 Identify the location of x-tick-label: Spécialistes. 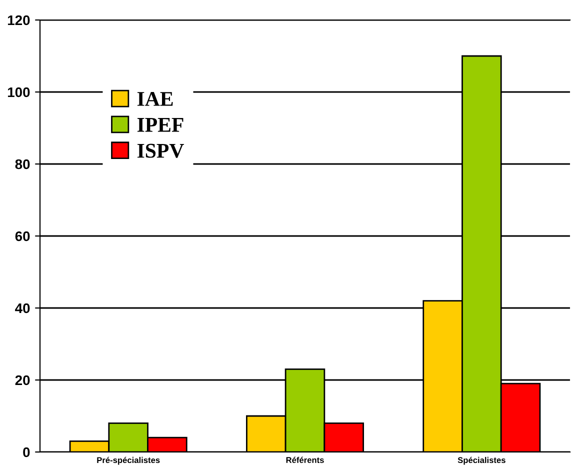
(482, 460).